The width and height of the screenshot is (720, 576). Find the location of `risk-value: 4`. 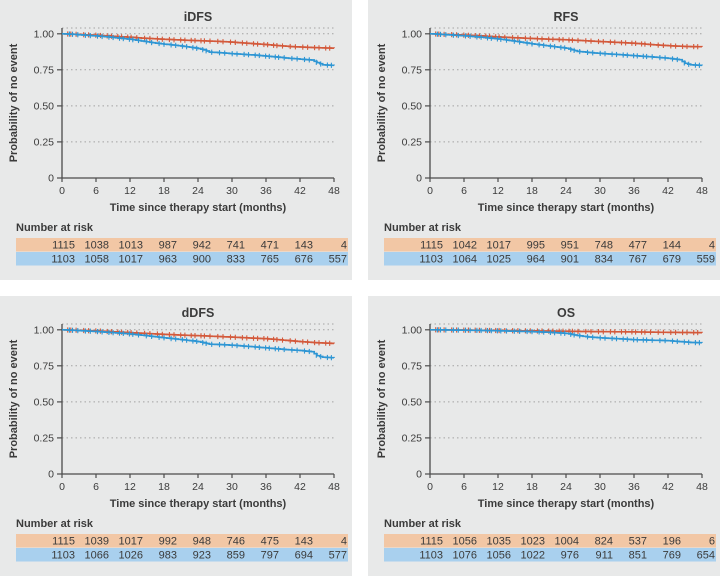

risk-value: 4 is located at coordinates (712, 246).